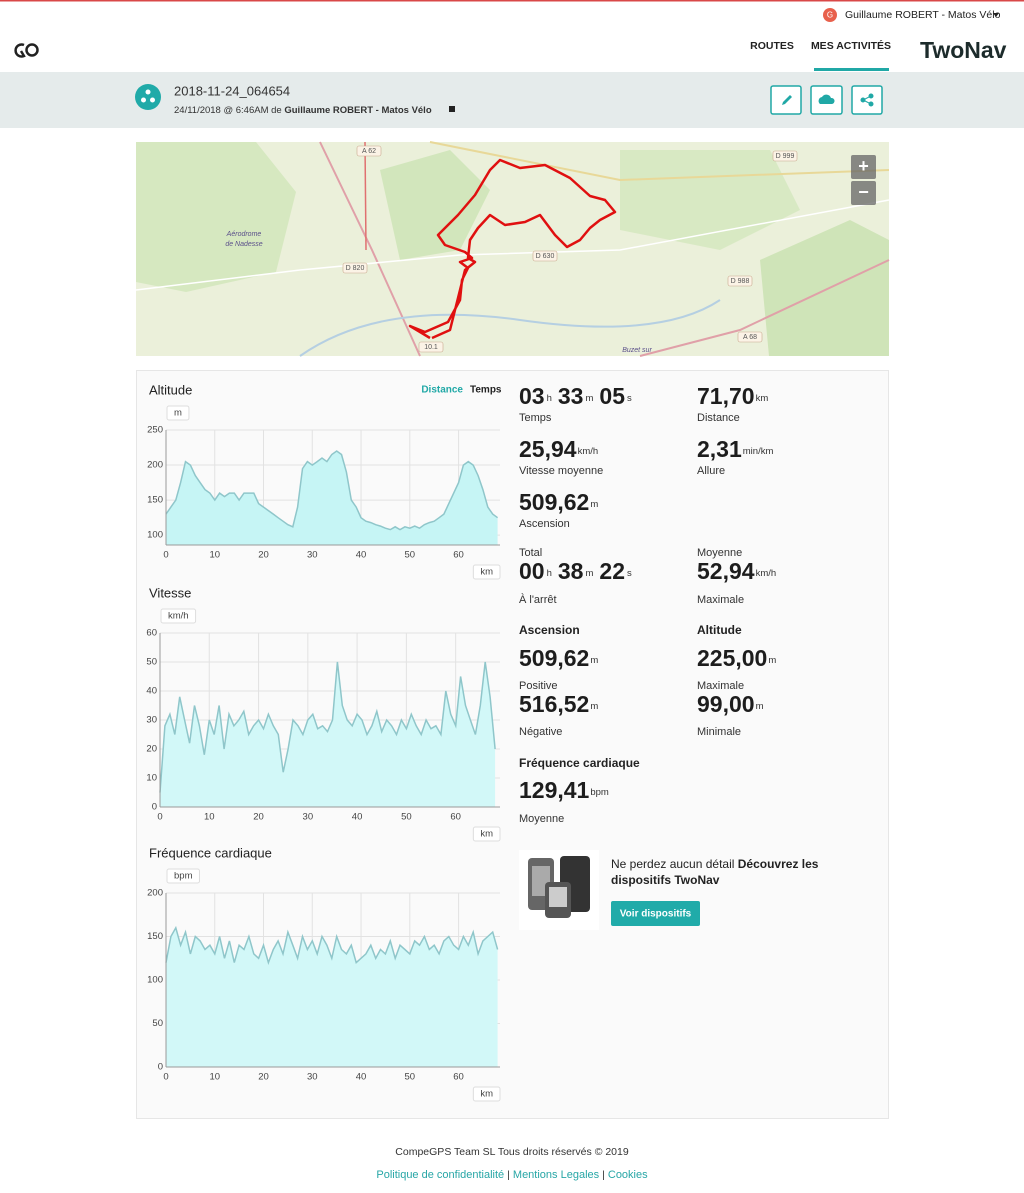  What do you see at coordinates (851, 69) in the screenshot?
I see `nav-underline` at bounding box center [851, 69].